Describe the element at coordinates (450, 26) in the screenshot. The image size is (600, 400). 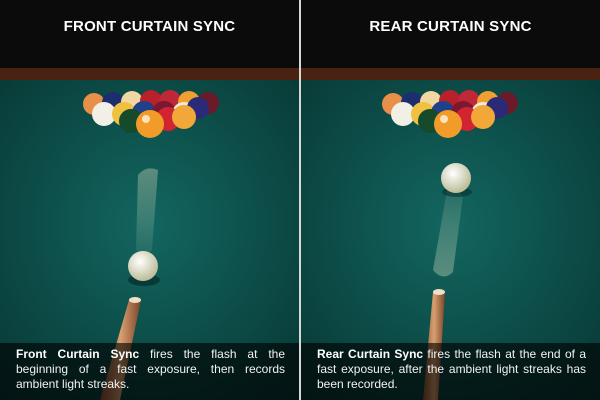
I see `panel-title: REAR CURTAIN SYNC` at that location.